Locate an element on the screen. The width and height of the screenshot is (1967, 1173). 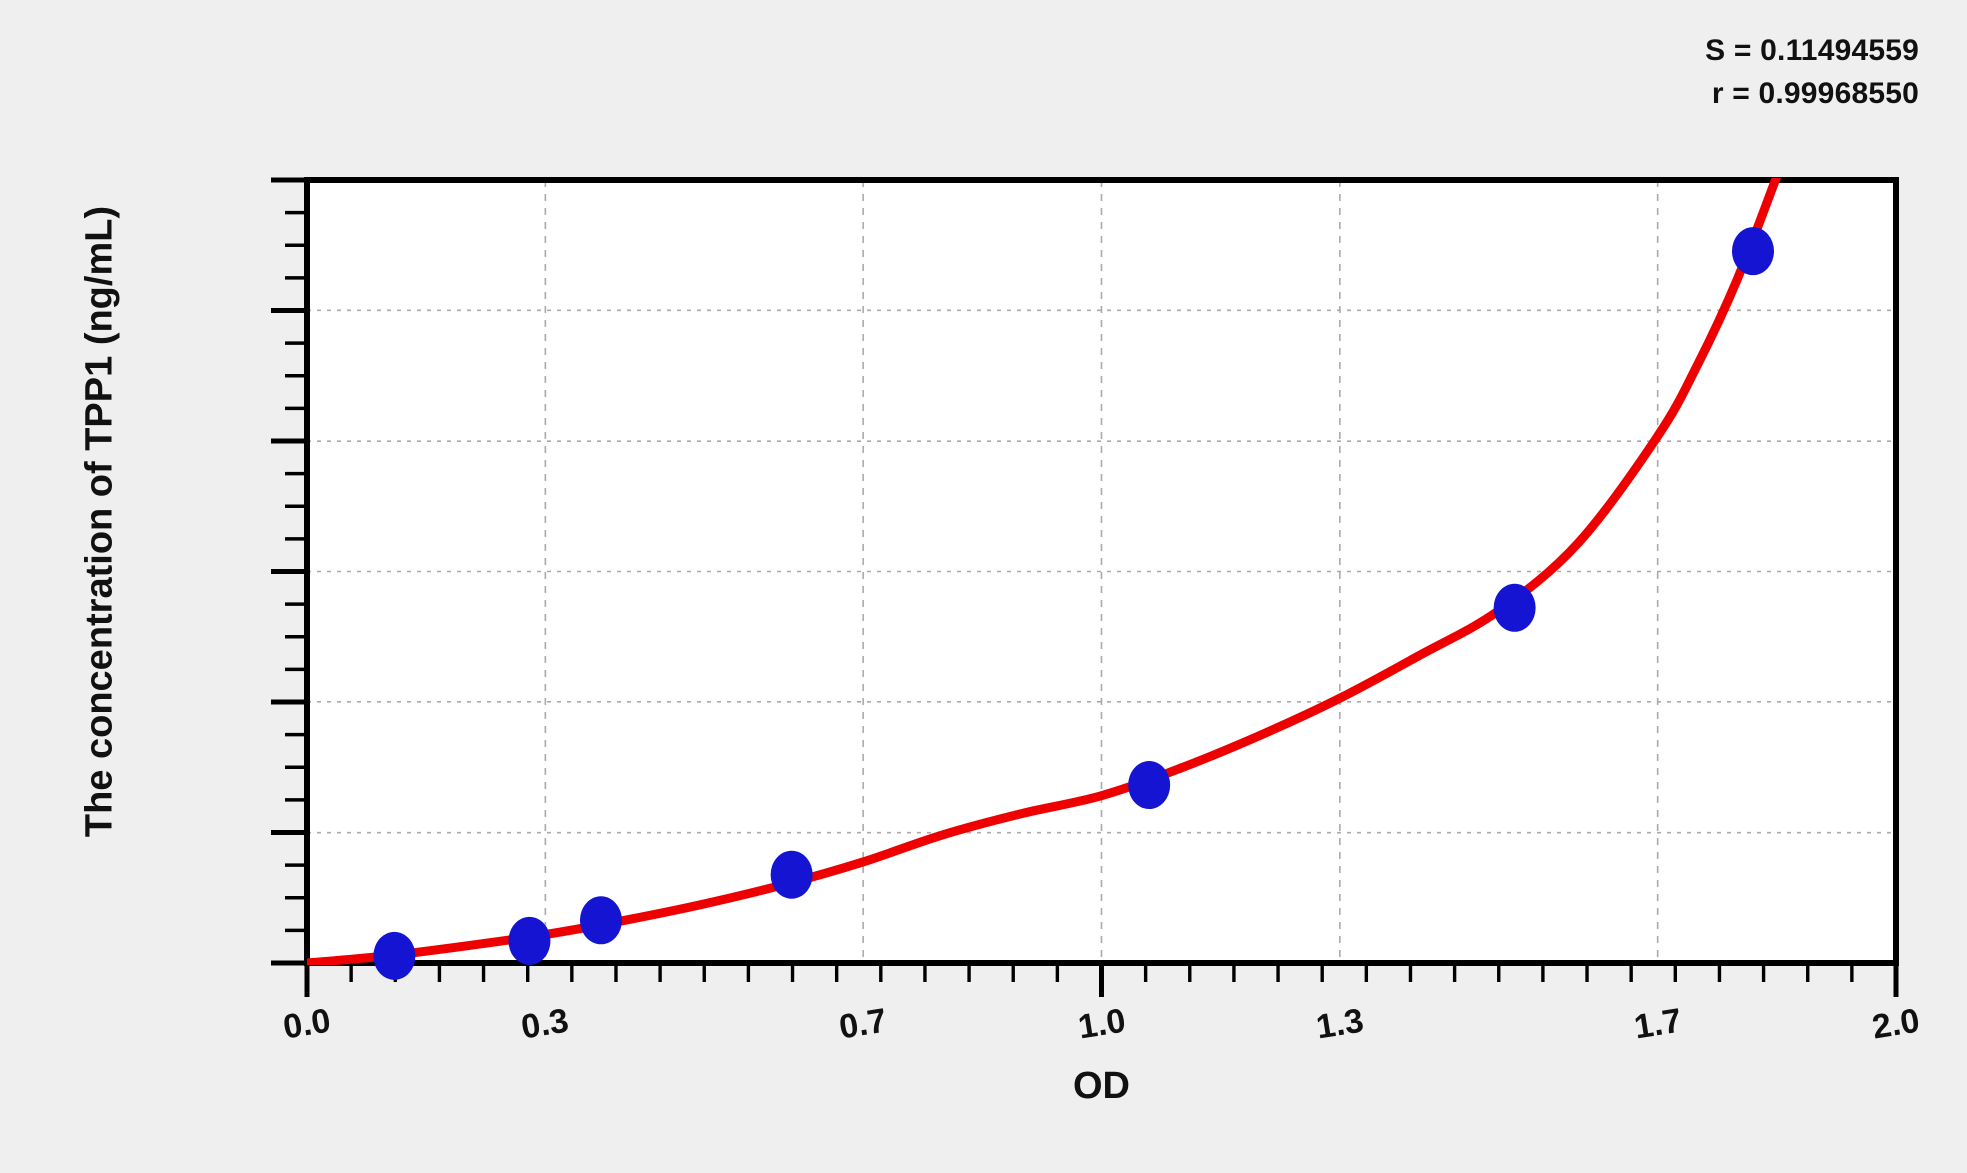
x-axis-title: OD is located at coordinates (1101, 1086).